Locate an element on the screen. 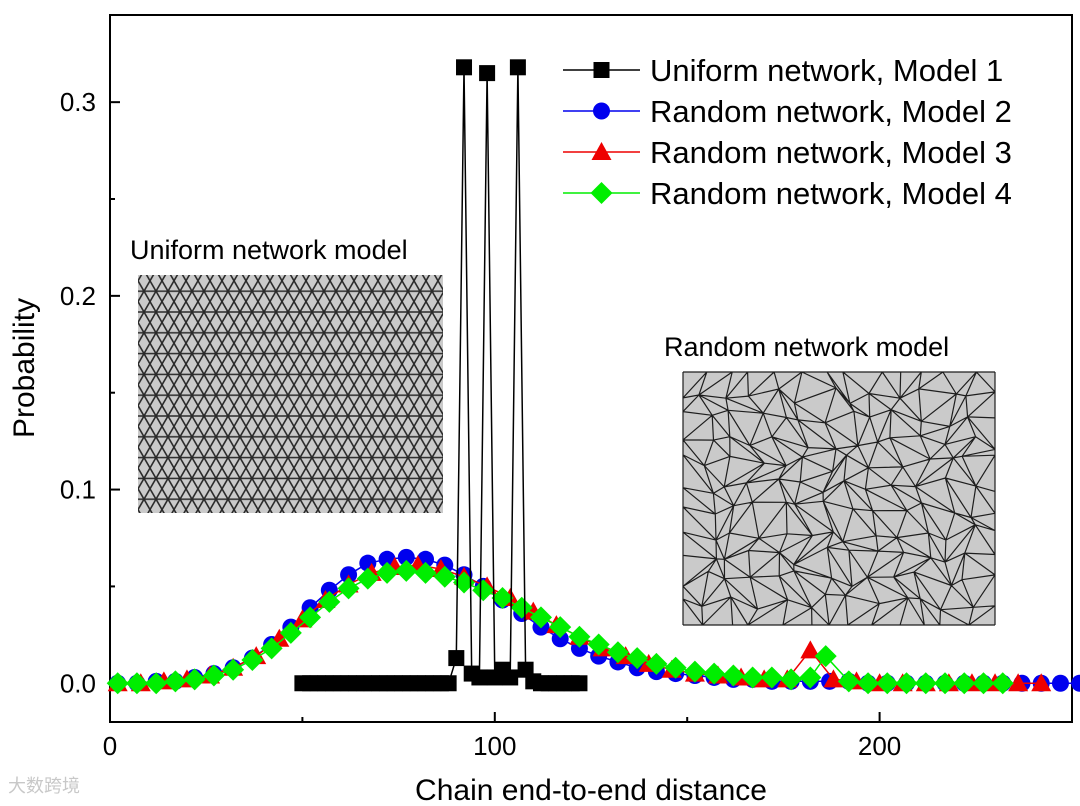  watermark: 大数跨境 is located at coordinates (44, 786).